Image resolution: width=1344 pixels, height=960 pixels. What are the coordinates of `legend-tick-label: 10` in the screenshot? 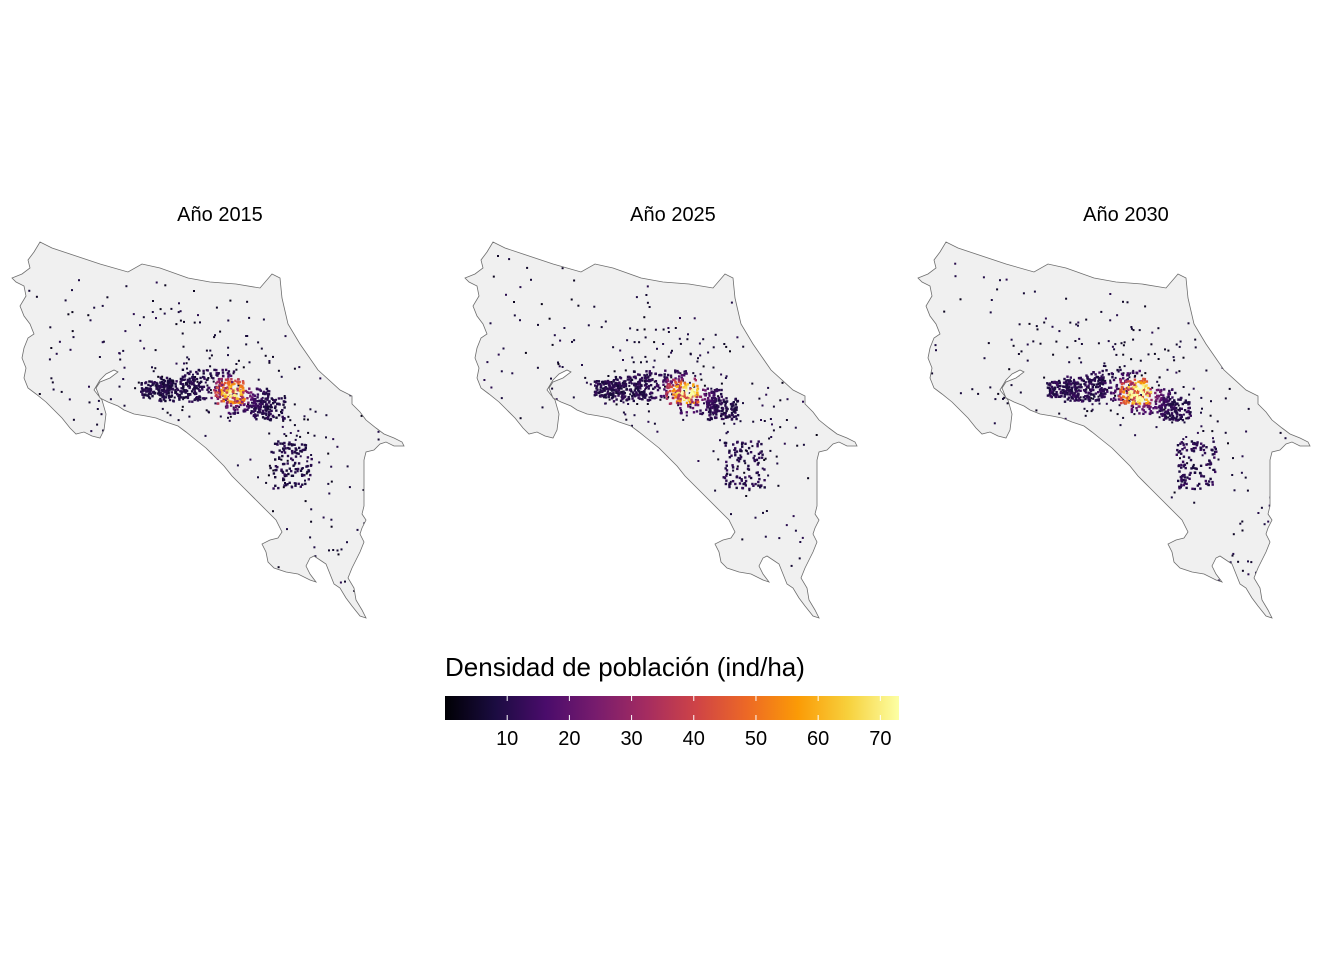 It's located at (507, 739).